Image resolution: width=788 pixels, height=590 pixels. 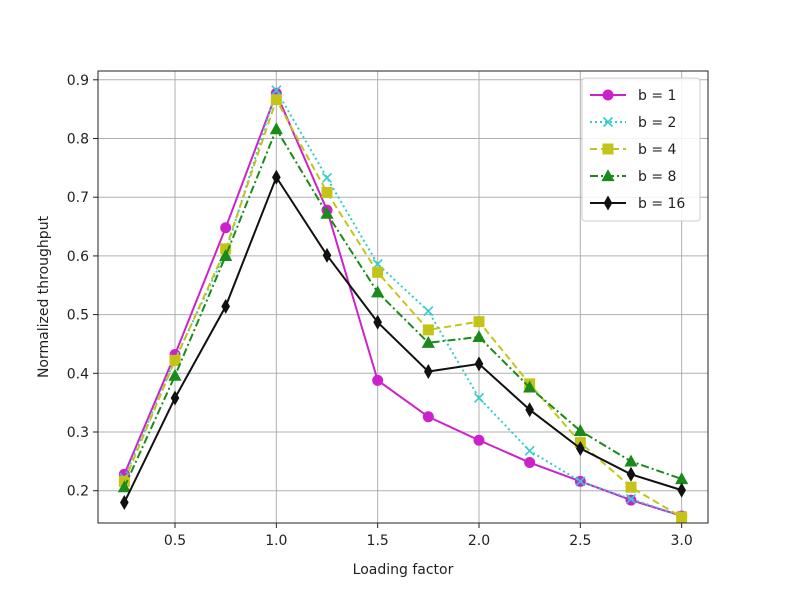 I want to click on y-tick-label: 0.3, so click(x=78, y=433).